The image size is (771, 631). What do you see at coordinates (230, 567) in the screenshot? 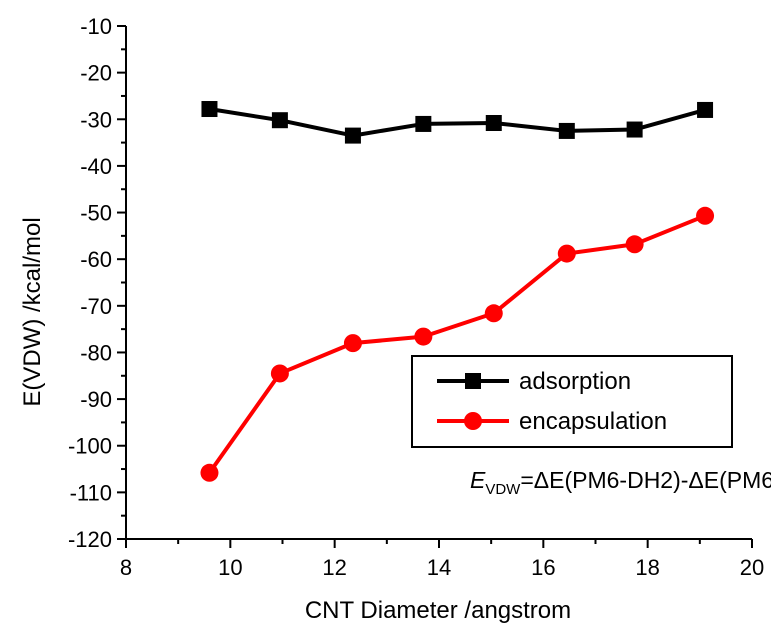
I see `x-tick-label: 10` at bounding box center [230, 567].